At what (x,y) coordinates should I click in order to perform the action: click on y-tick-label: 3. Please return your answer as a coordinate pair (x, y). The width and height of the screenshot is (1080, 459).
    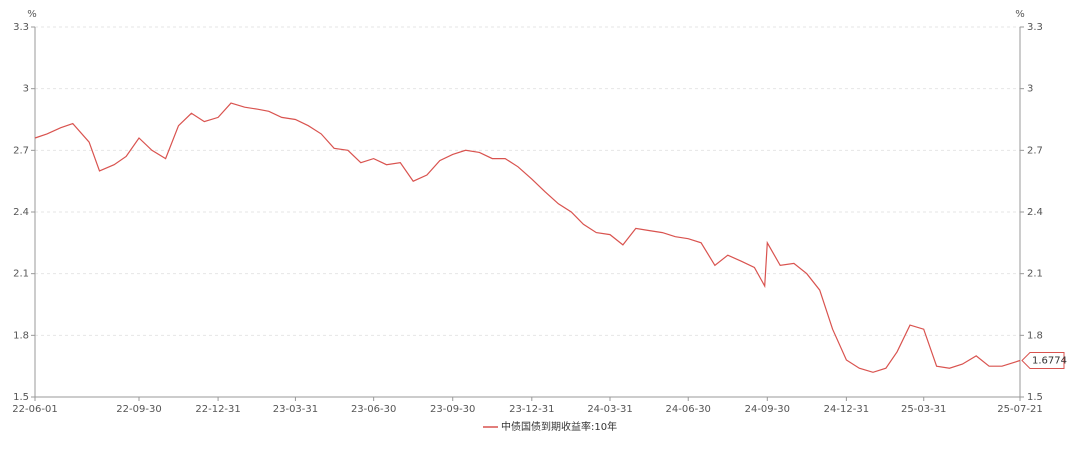
    Looking at the image, I should click on (26, 89).